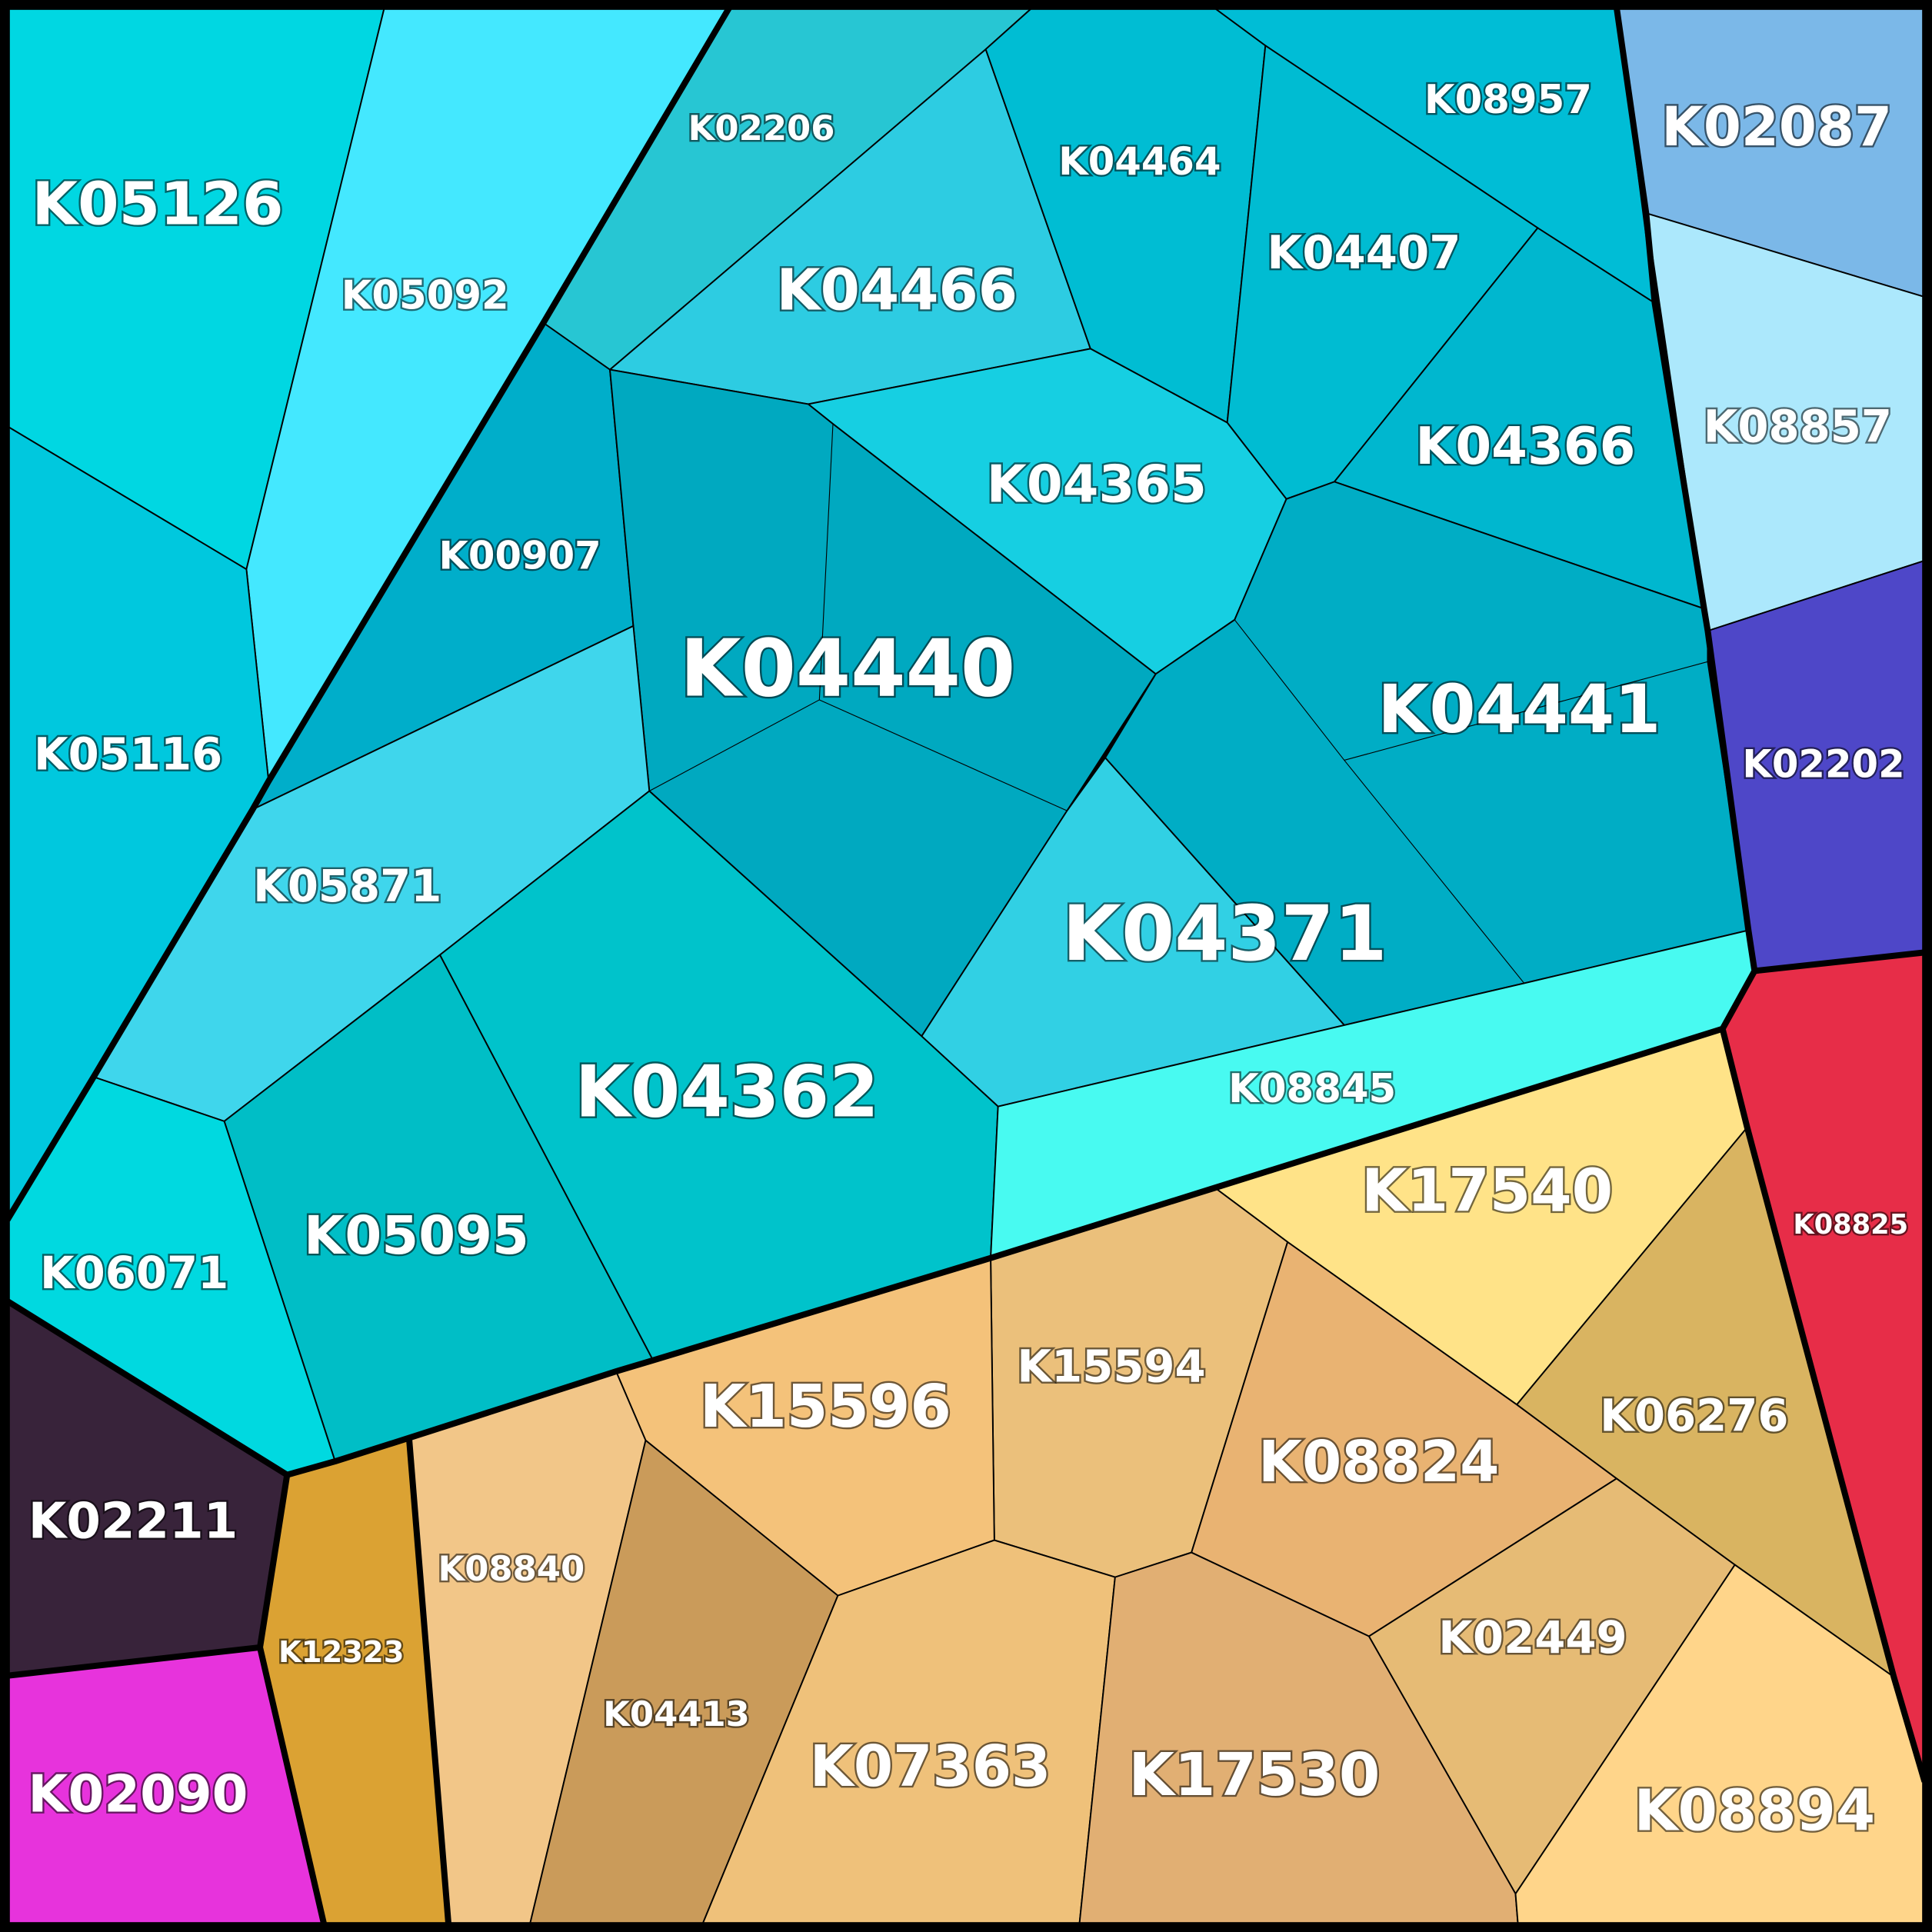  I want to click on label-K04466: K04466, so click(897, 291).